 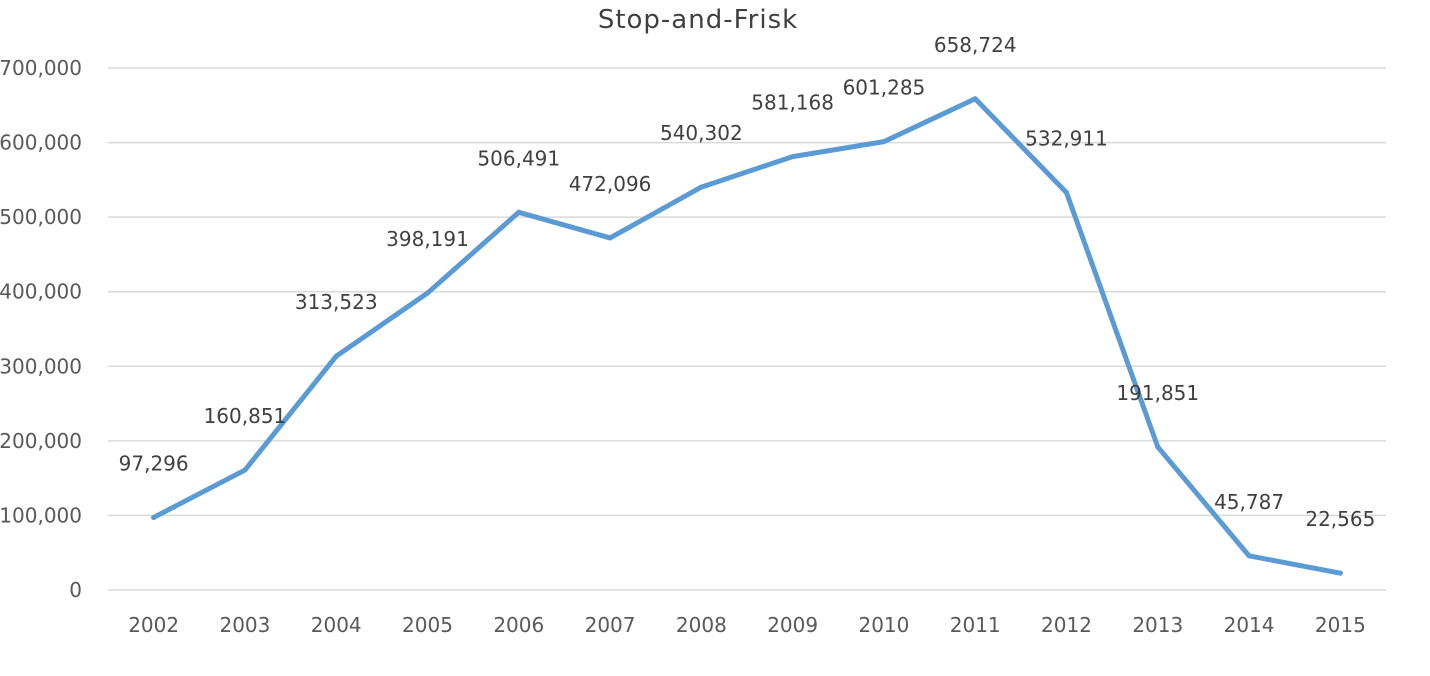 What do you see at coordinates (336, 302) in the screenshot?
I see `data-label: 313,523` at bounding box center [336, 302].